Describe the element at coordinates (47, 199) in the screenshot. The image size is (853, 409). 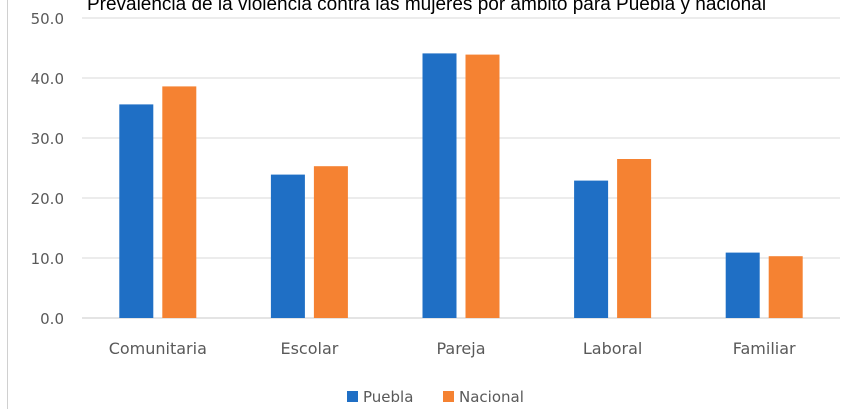
I see `y-tick-label: 20.0` at that location.